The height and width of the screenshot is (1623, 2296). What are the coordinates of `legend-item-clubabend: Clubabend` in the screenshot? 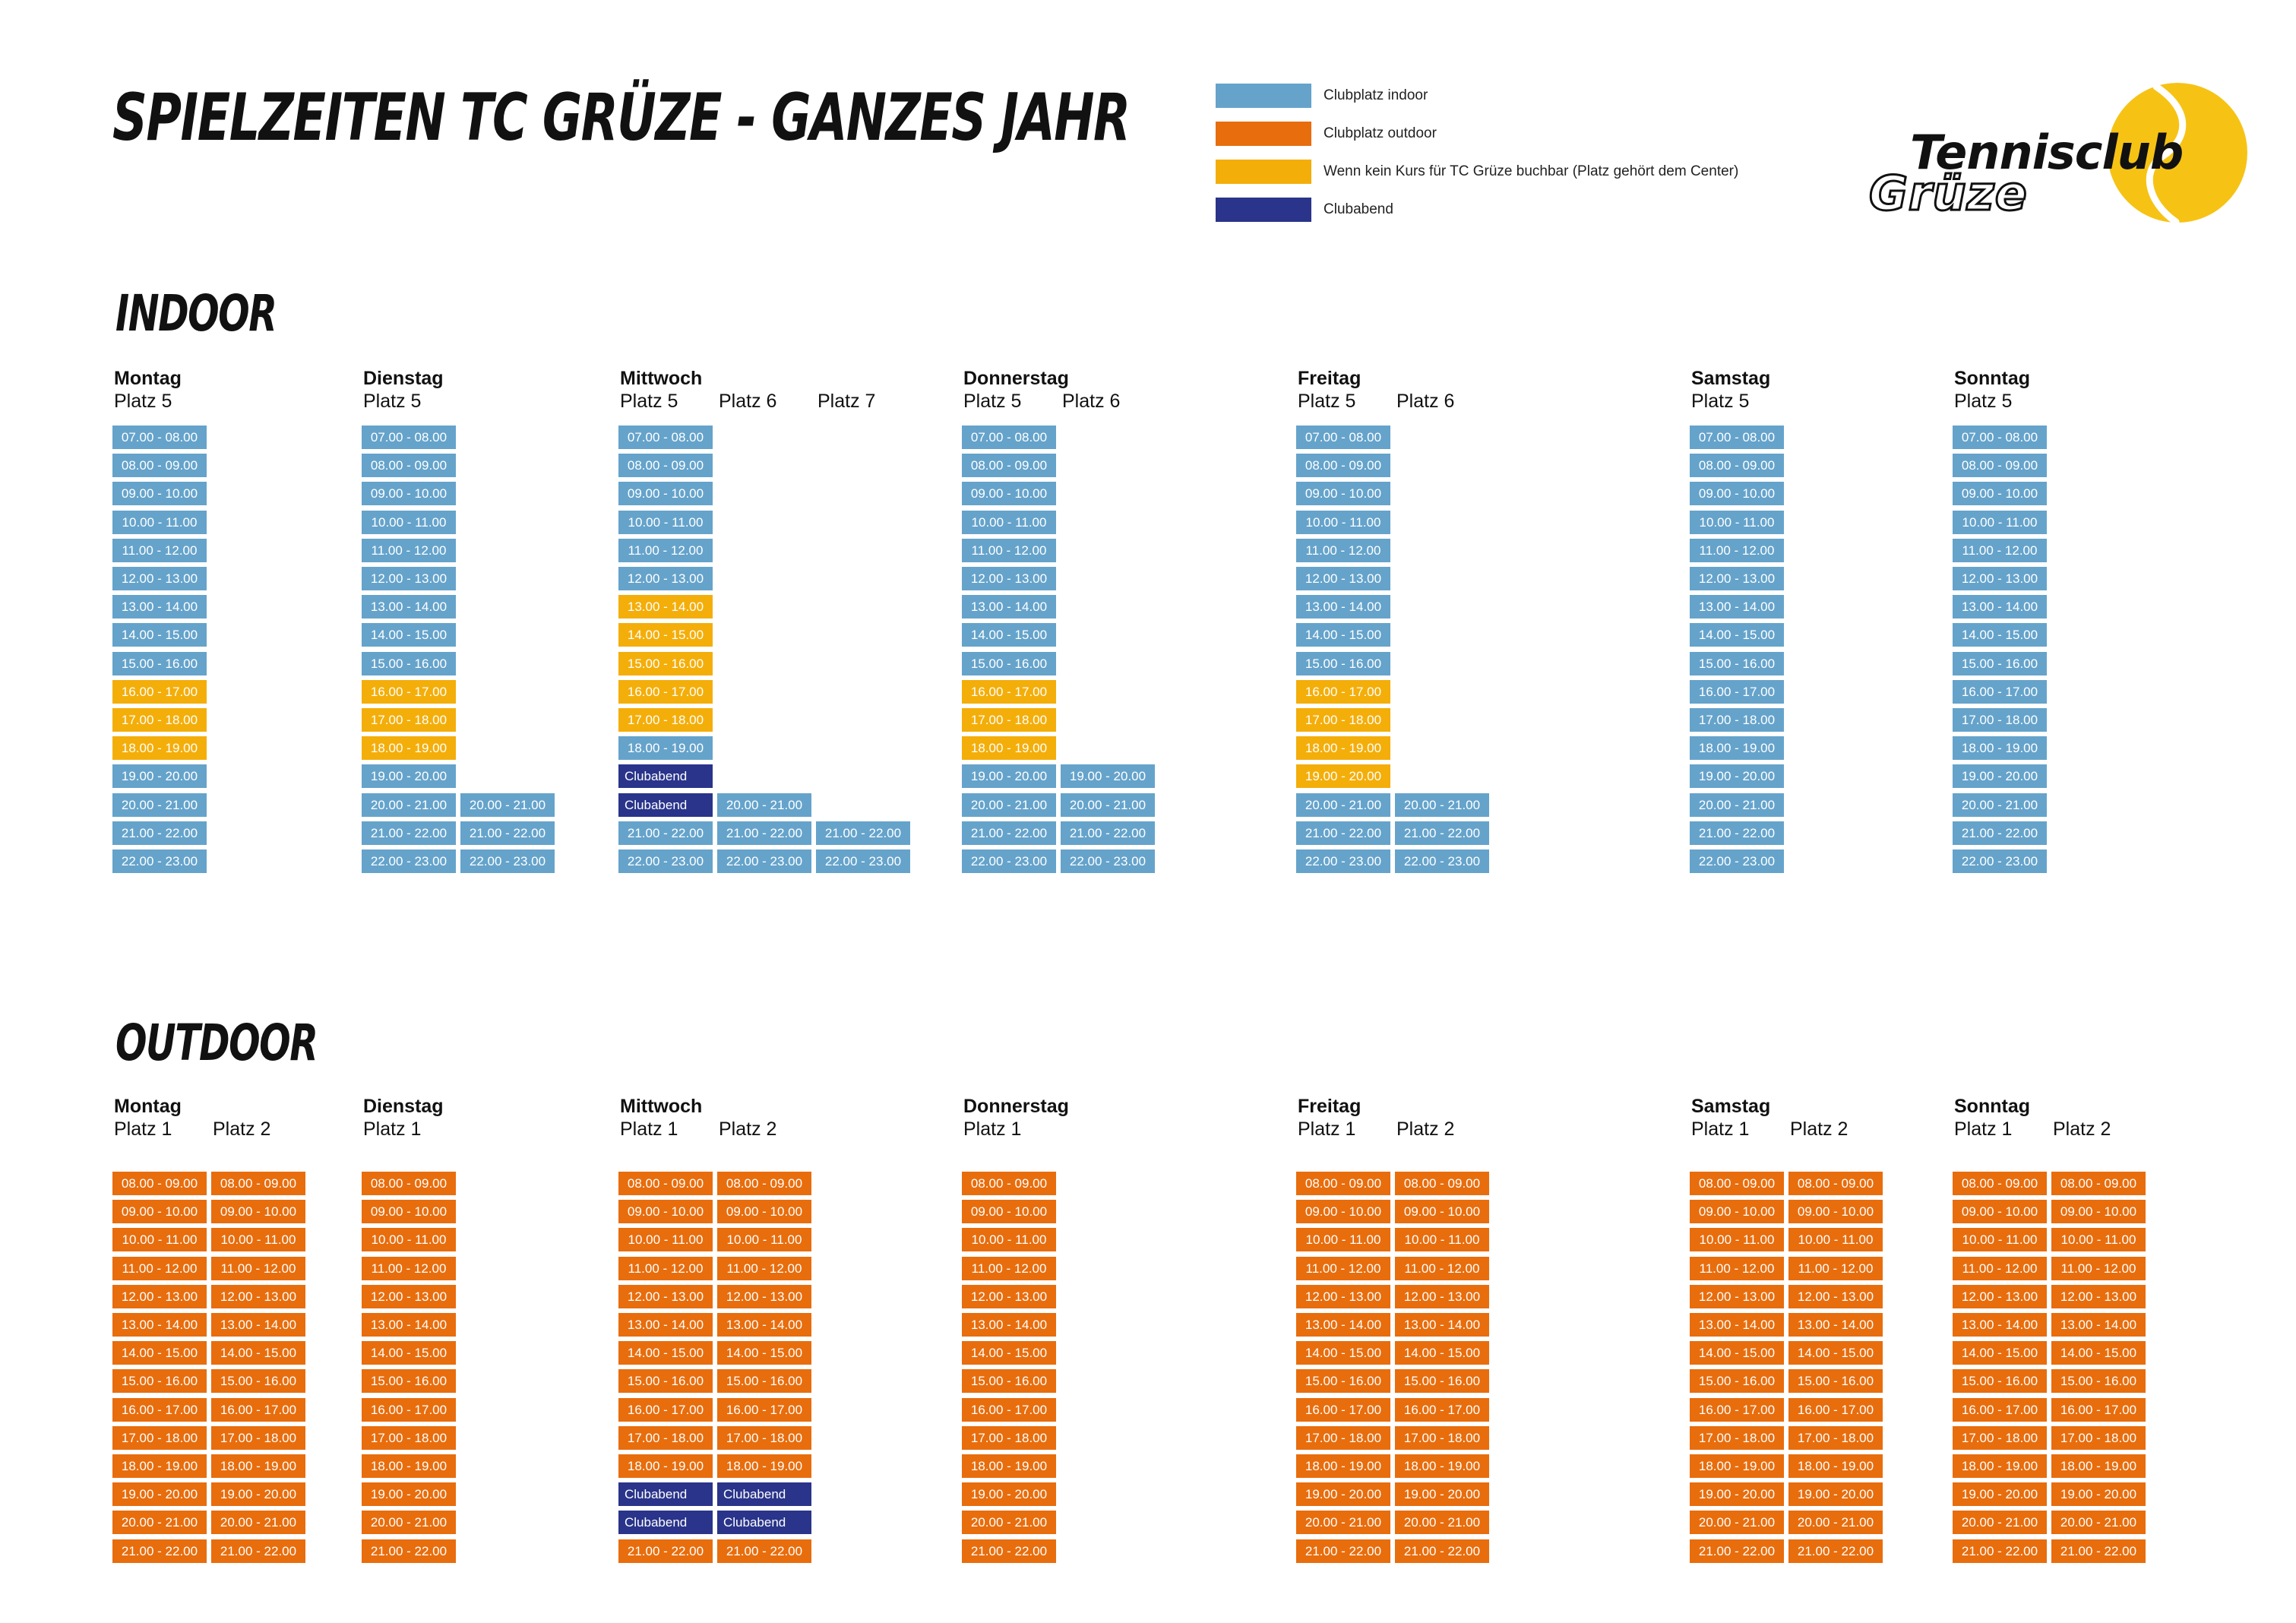 It's located at (1304, 210).